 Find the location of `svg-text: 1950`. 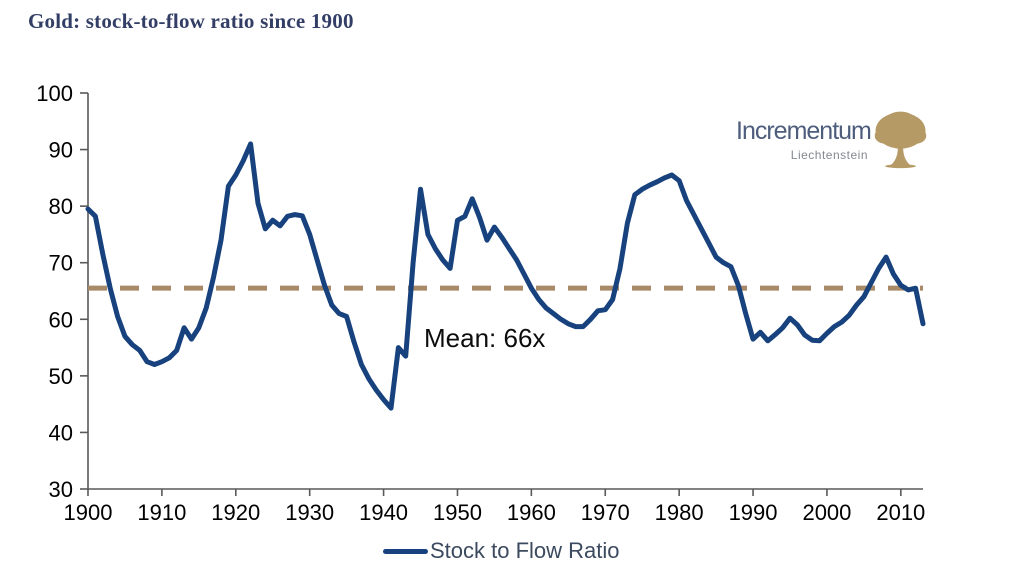

svg-text: 1950 is located at coordinates (457, 512).